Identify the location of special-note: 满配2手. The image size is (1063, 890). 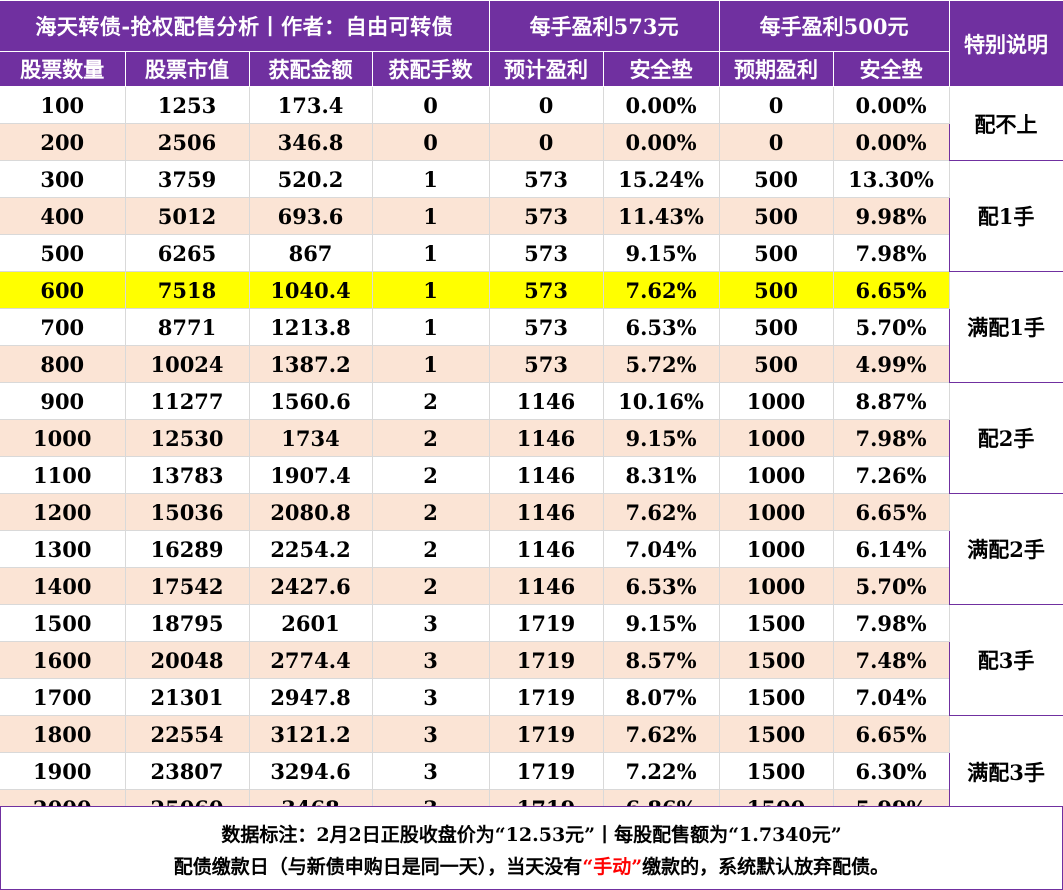
(1005, 549).